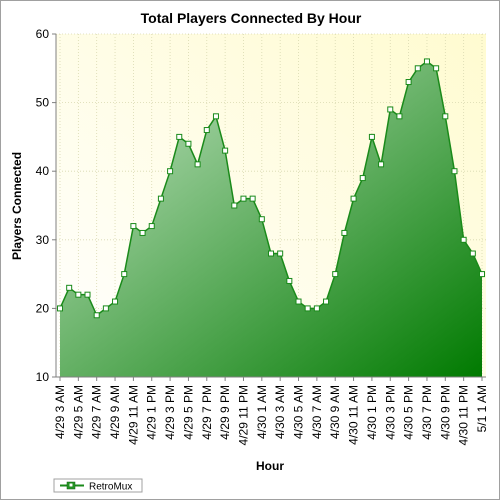 The height and width of the screenshot is (501, 500). What do you see at coordinates (43, 103) in the screenshot?
I see `y-tick-label: 50` at bounding box center [43, 103].